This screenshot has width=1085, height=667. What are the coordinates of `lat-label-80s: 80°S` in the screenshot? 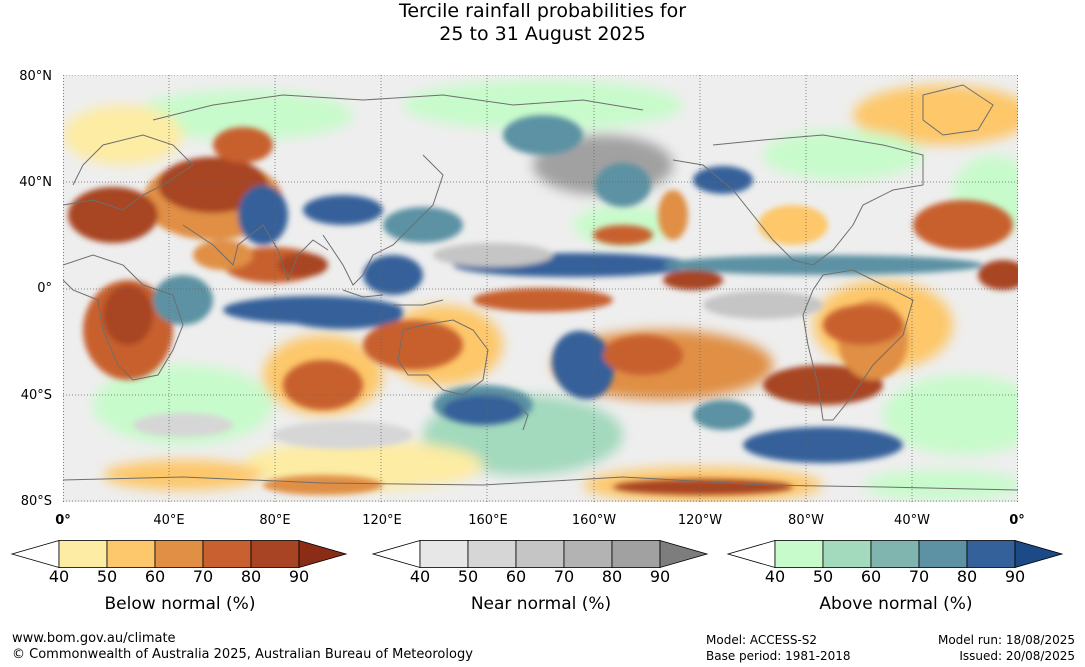 It's located at (36, 501).